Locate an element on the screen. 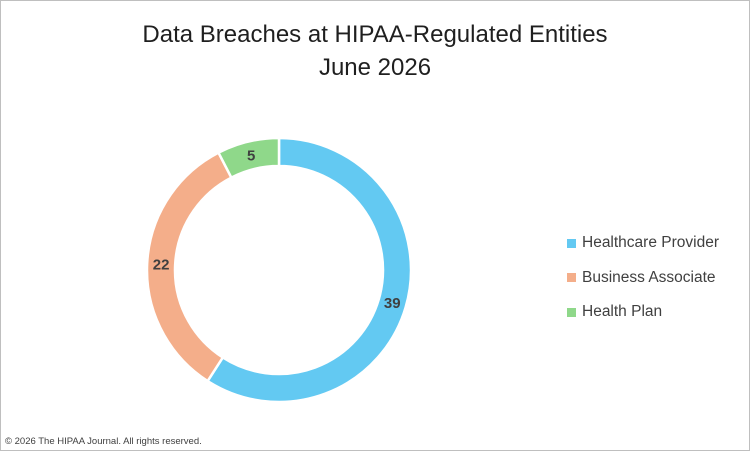  legend-item-business-associate: Business Associate is located at coordinates (643, 278).